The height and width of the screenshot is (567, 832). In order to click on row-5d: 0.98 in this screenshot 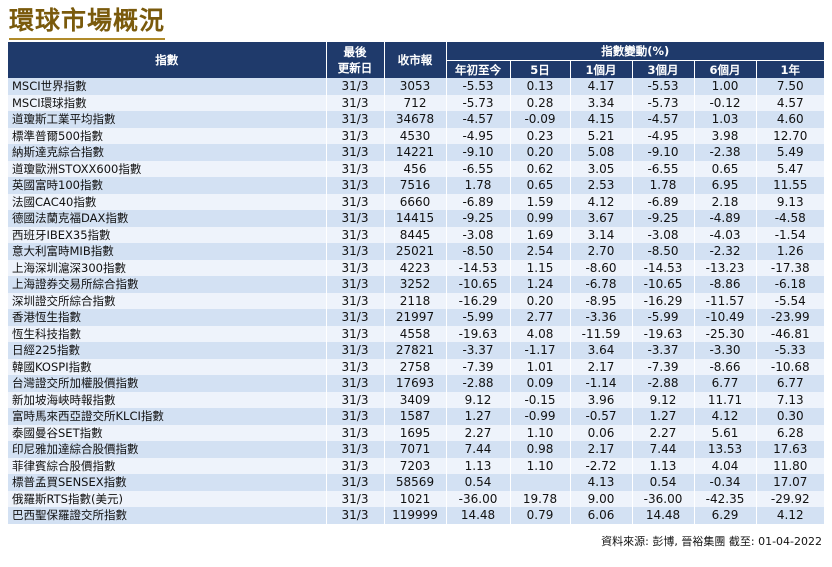, I will do `click(540, 449)`.